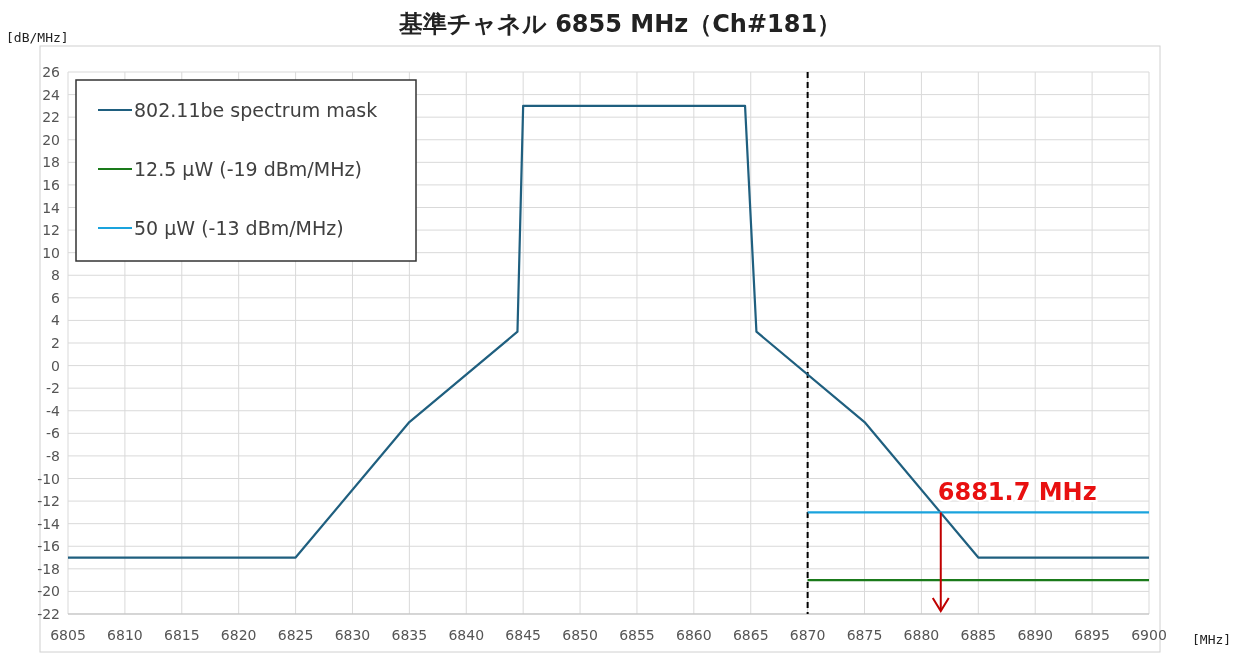  I want to click on x-tick-label: 6875, so click(864, 635).